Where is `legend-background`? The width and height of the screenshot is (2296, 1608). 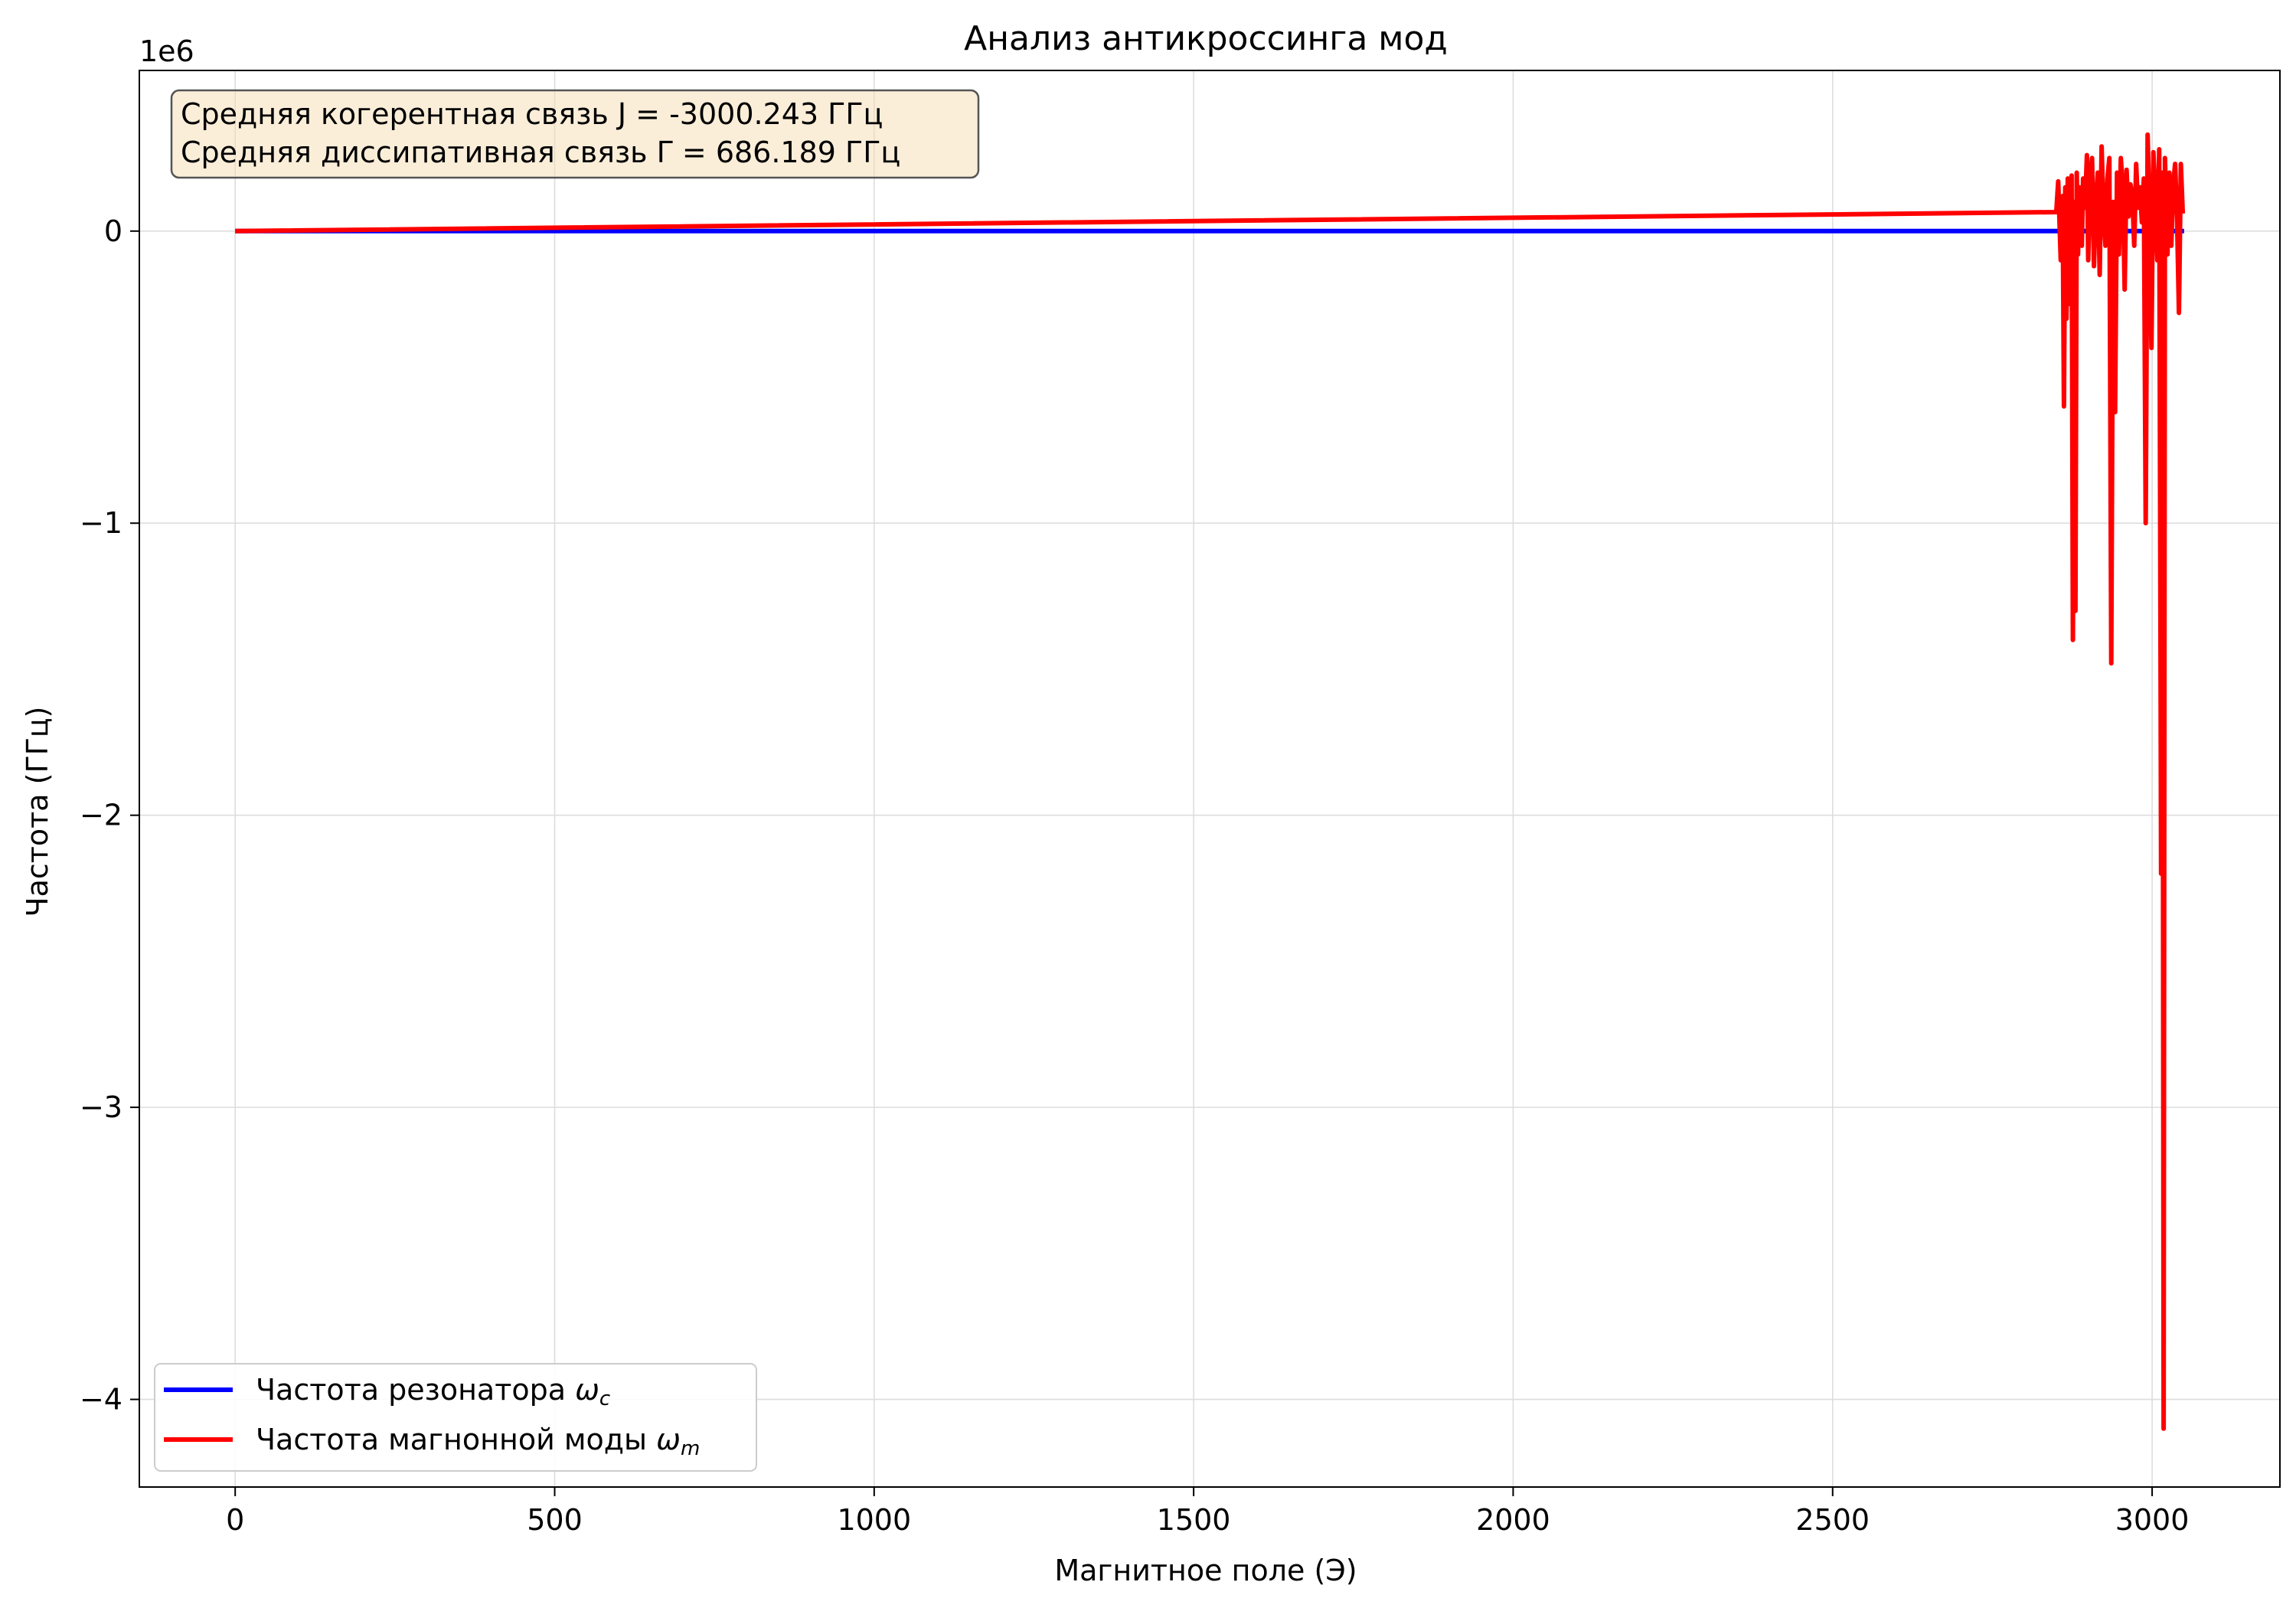
legend-background is located at coordinates (455, 1417).